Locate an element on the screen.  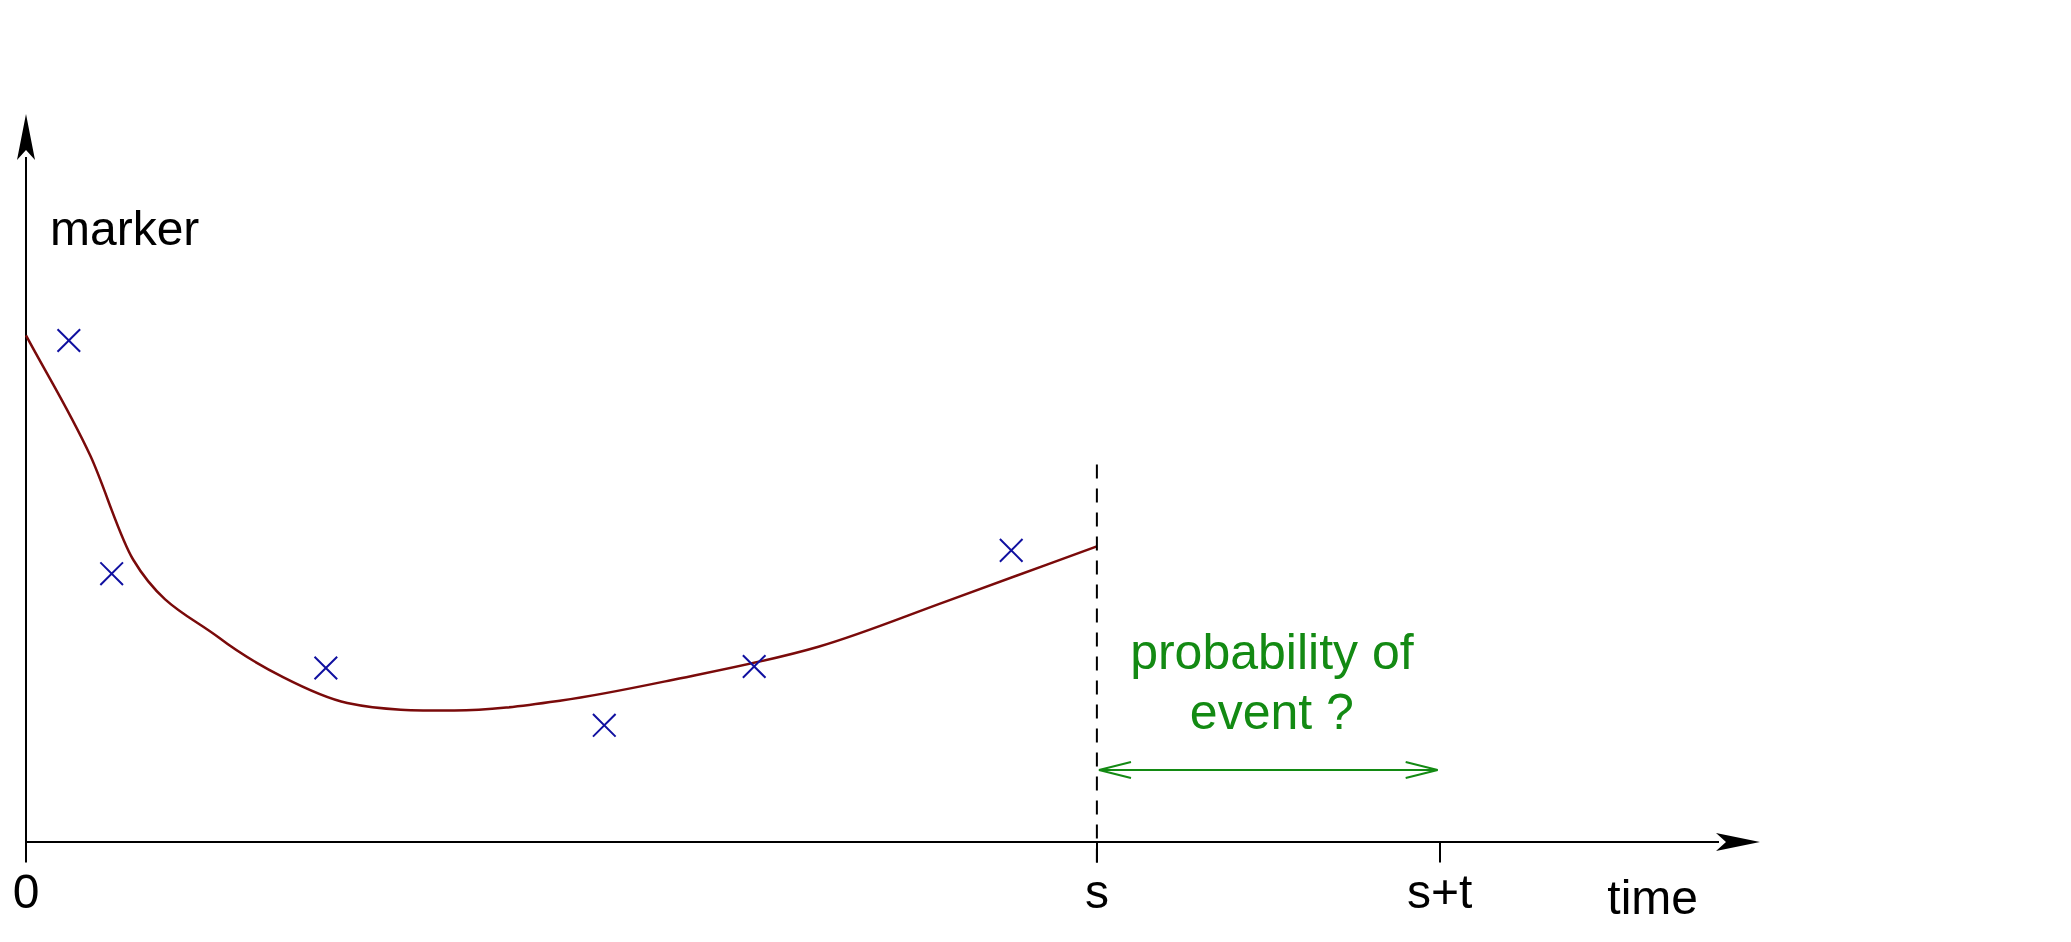
annotation: probability of event ? is located at coordinates (1272, 683).